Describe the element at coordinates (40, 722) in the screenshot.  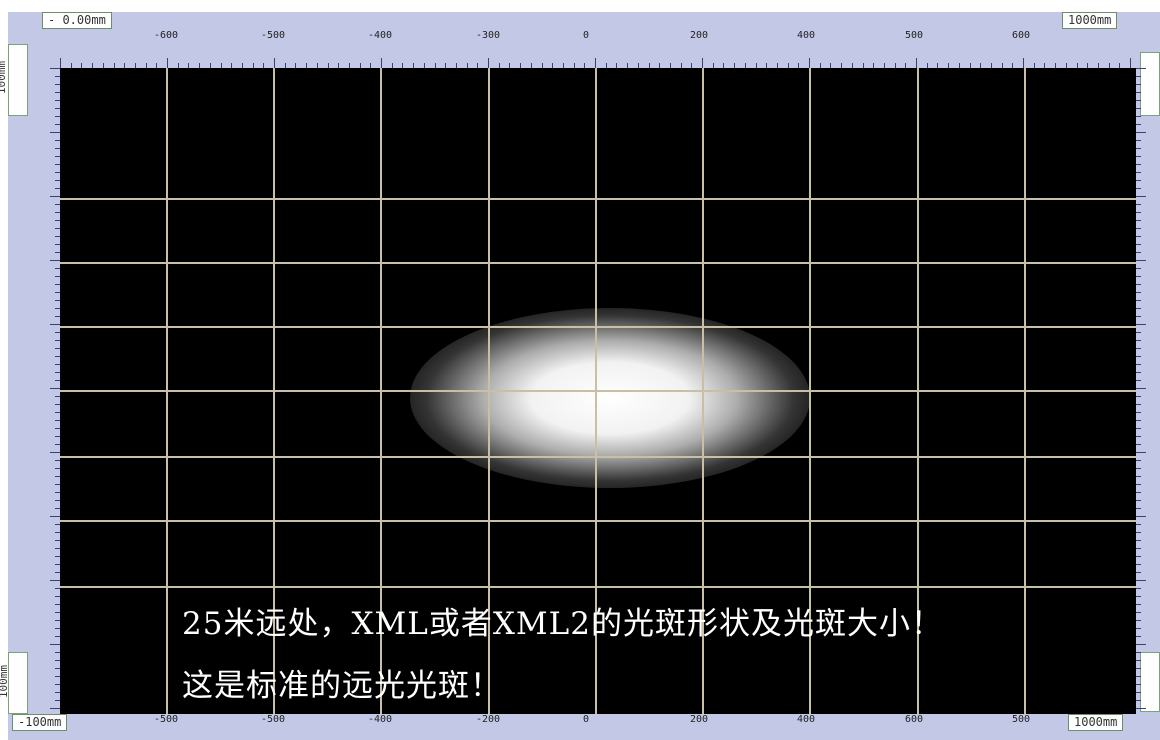
I see `bottom-left-corner-label: -100mm` at that location.